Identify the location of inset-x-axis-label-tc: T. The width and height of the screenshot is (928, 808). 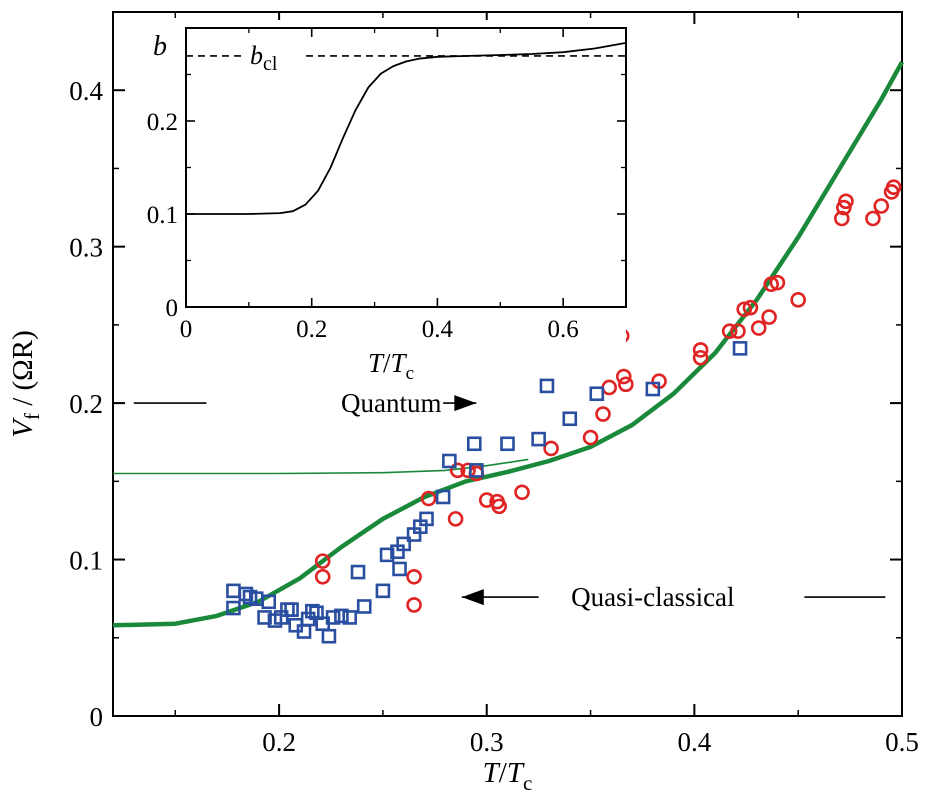
(399, 363).